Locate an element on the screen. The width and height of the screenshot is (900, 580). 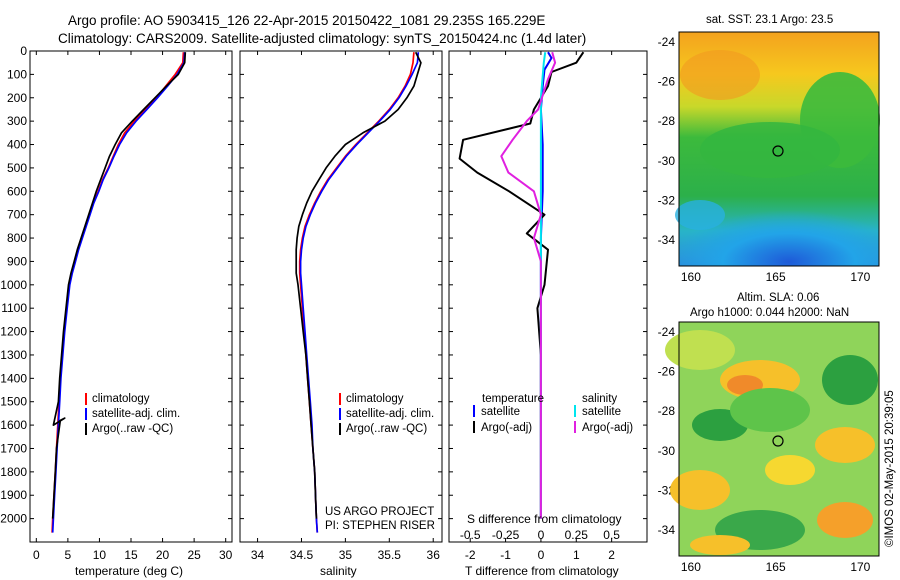
credit-line-1: US ARGO PROJECT is located at coordinates (379, 512).